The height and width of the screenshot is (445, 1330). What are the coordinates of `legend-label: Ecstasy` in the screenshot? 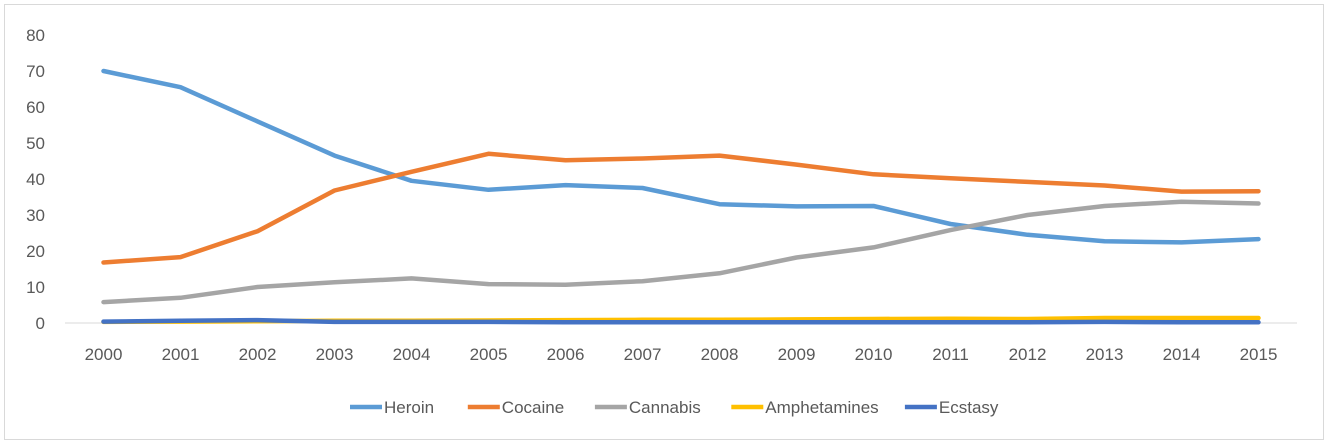 It's located at (969, 407).